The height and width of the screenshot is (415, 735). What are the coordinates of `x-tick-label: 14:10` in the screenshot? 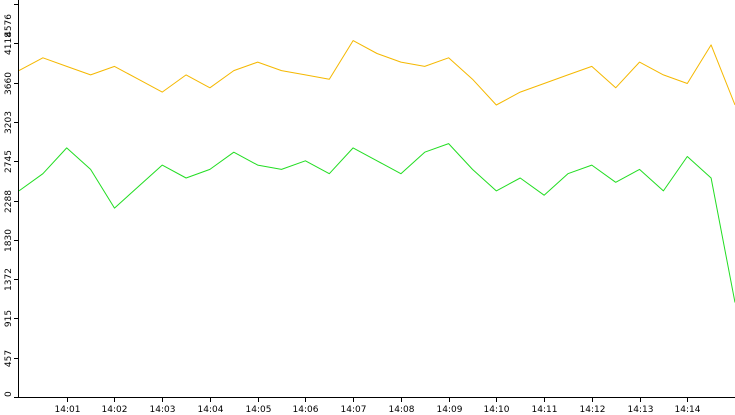 It's located at (497, 410).